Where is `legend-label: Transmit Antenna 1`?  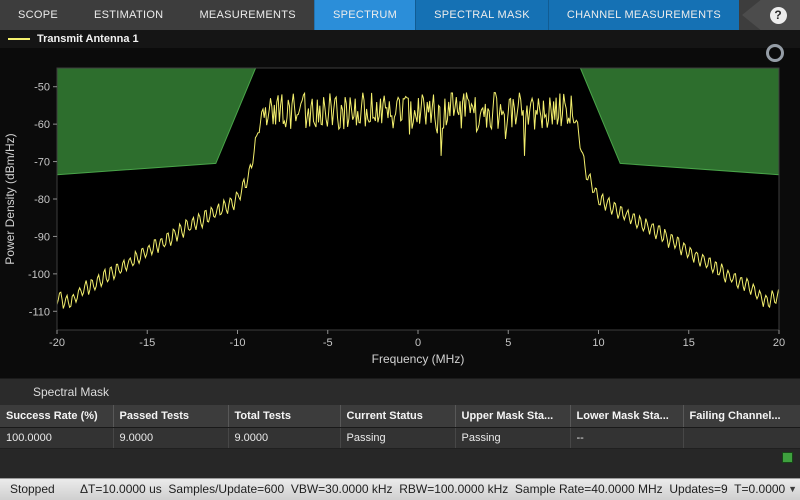
legend-label: Transmit Antenna 1 is located at coordinates (88, 39).